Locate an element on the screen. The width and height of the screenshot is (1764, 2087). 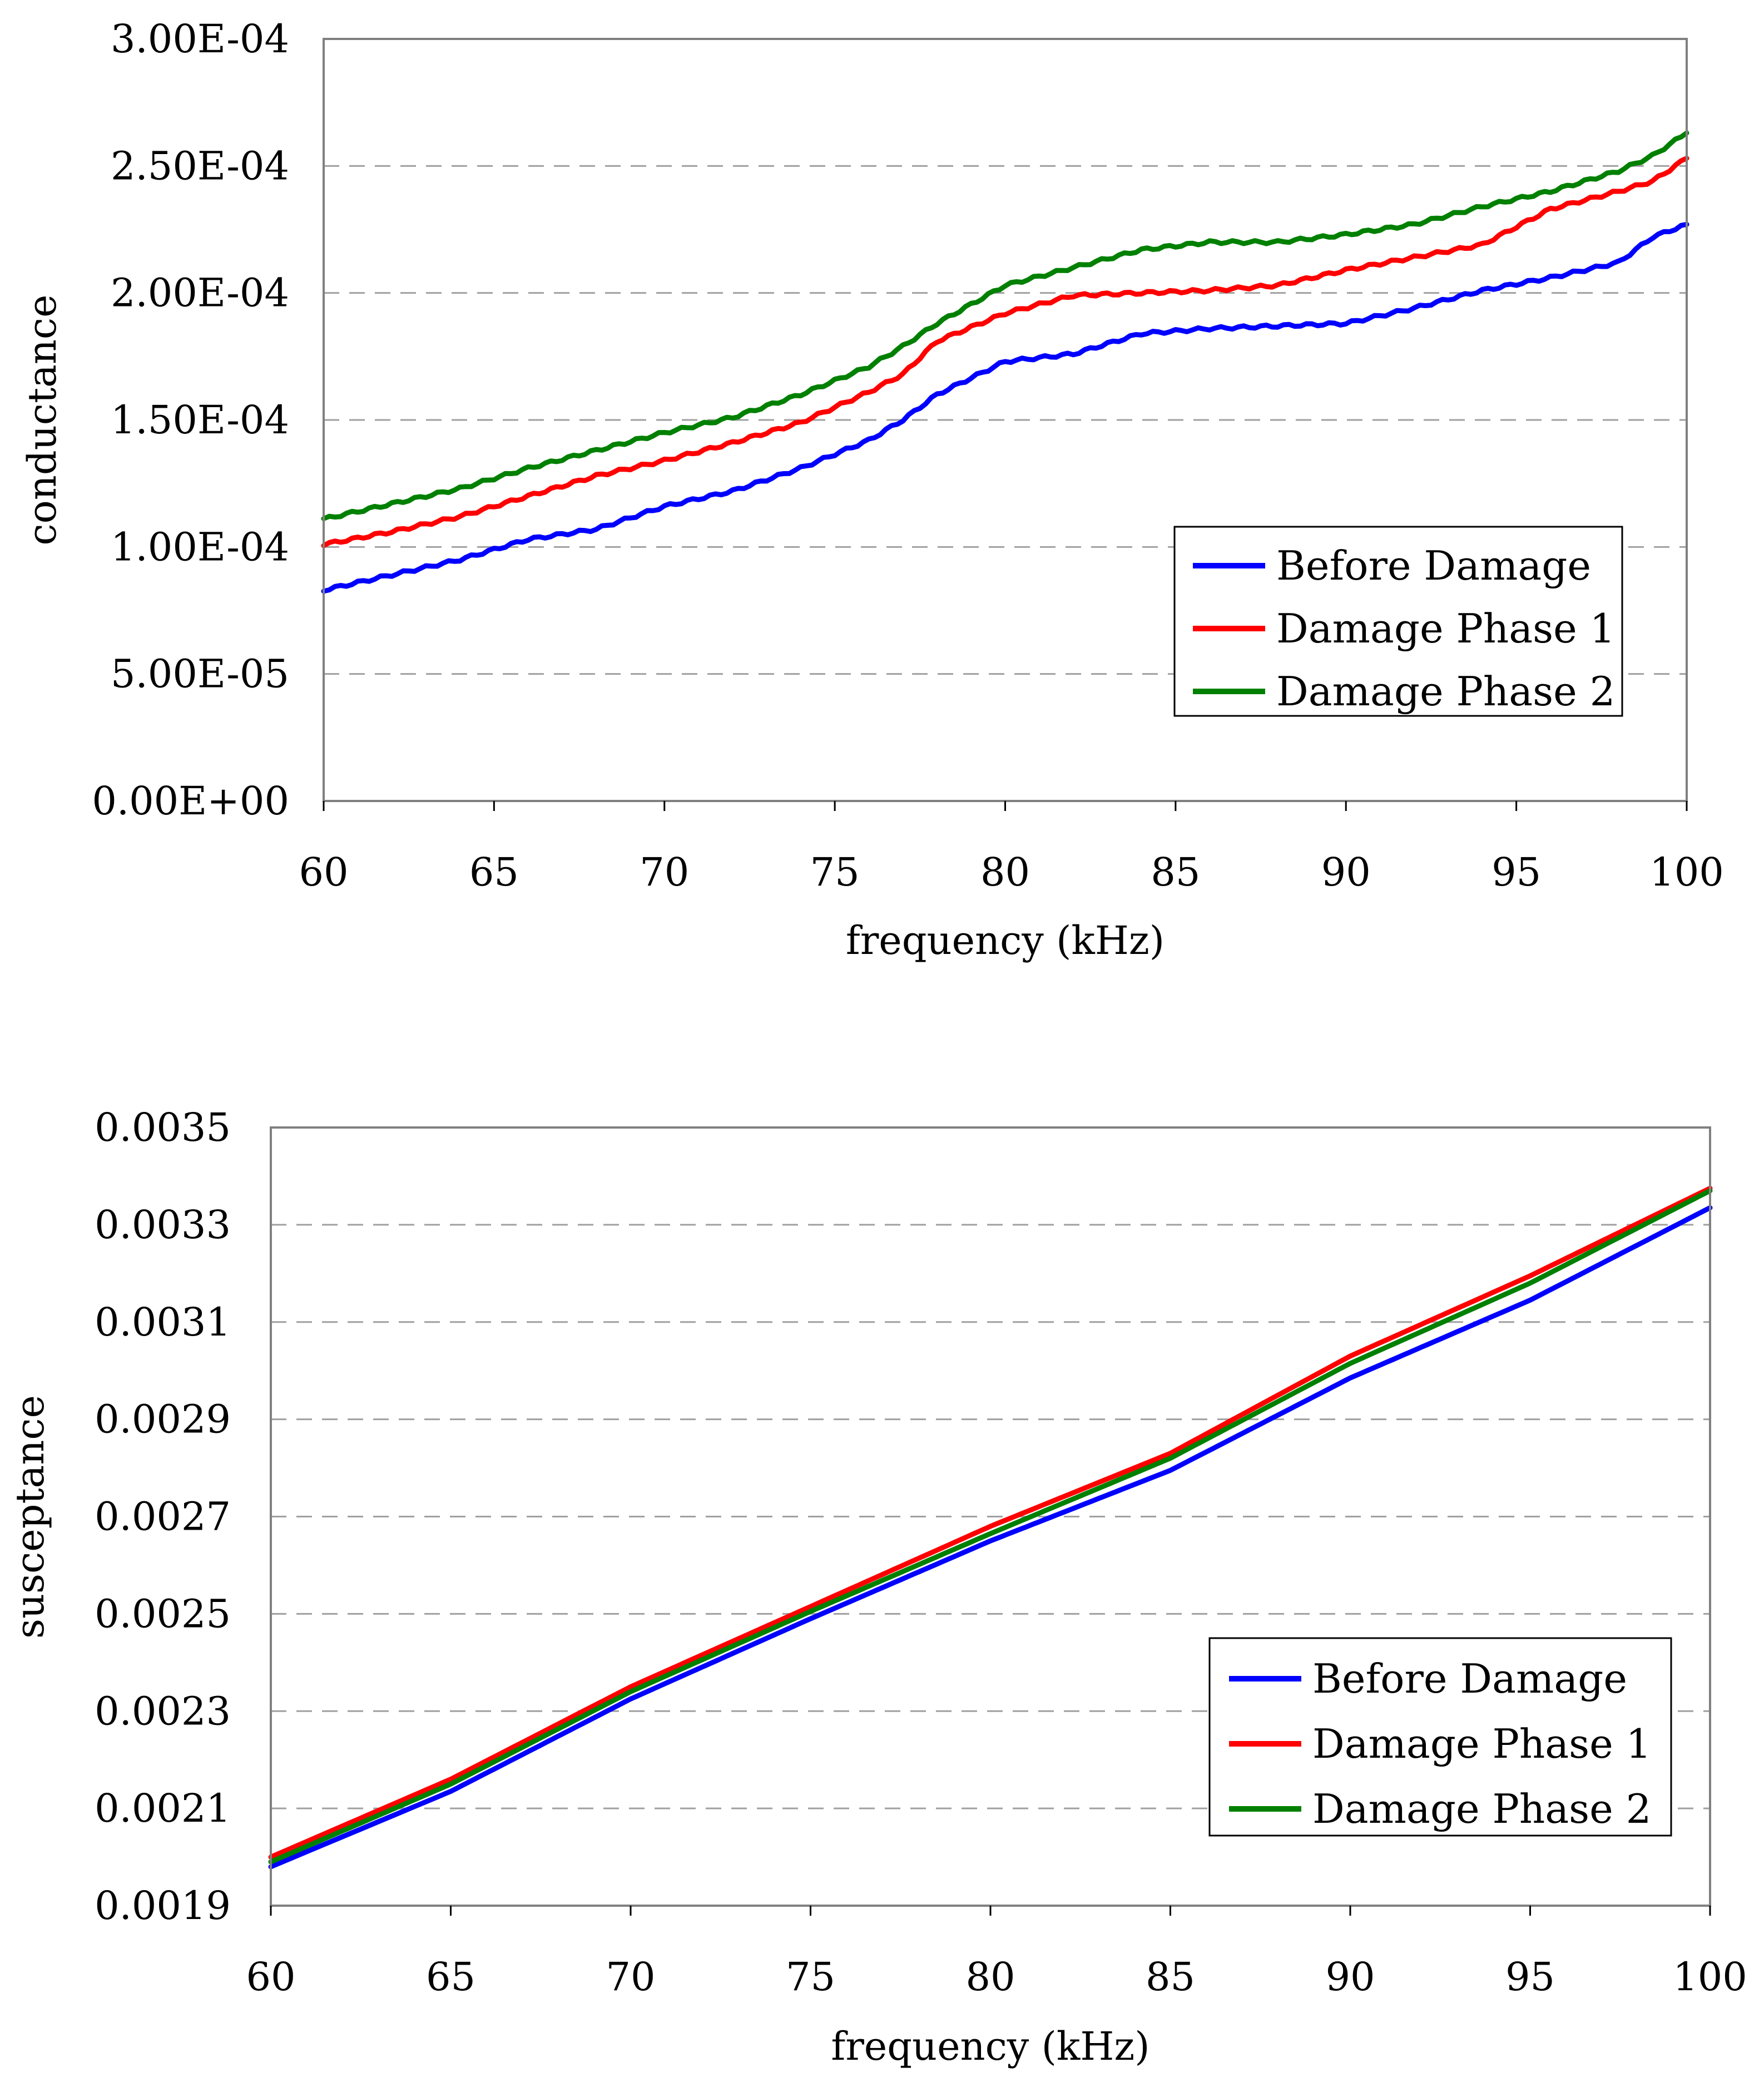
conductance-legend-label-phase1: Damage Phase 1 is located at coordinates (1445, 628).